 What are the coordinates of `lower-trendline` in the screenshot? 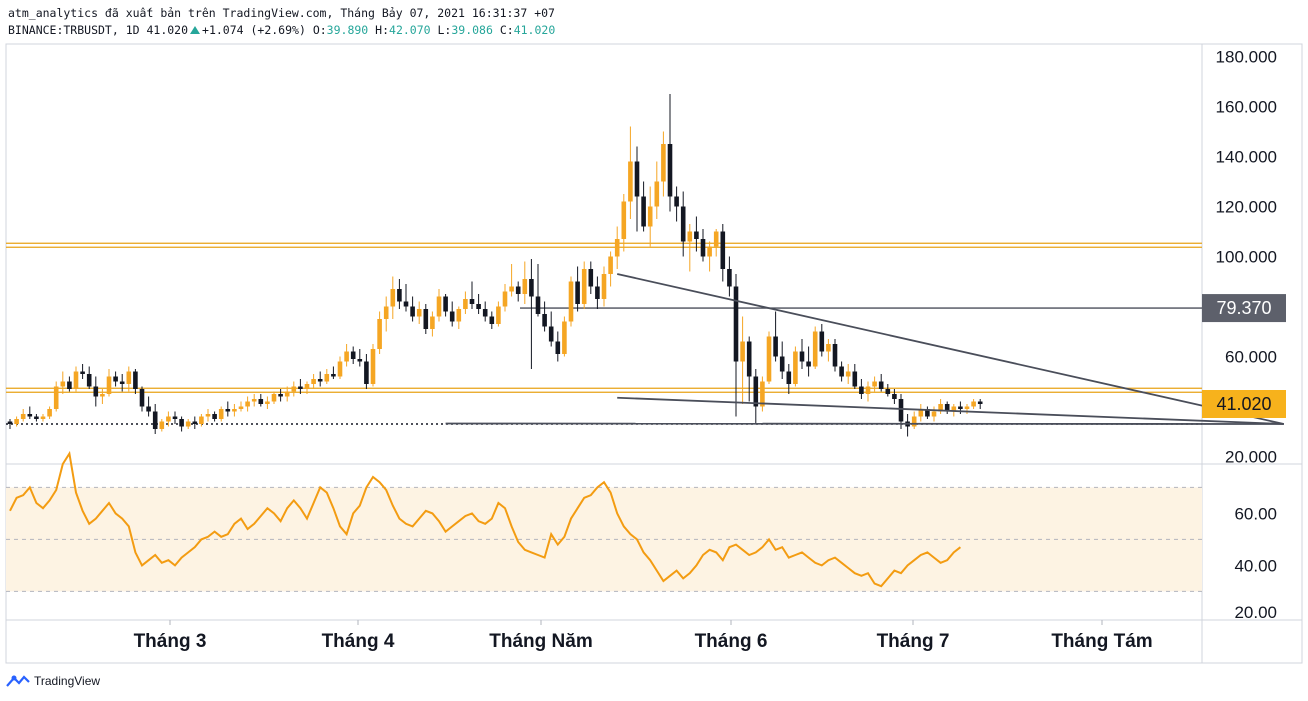 It's located at (864, 423).